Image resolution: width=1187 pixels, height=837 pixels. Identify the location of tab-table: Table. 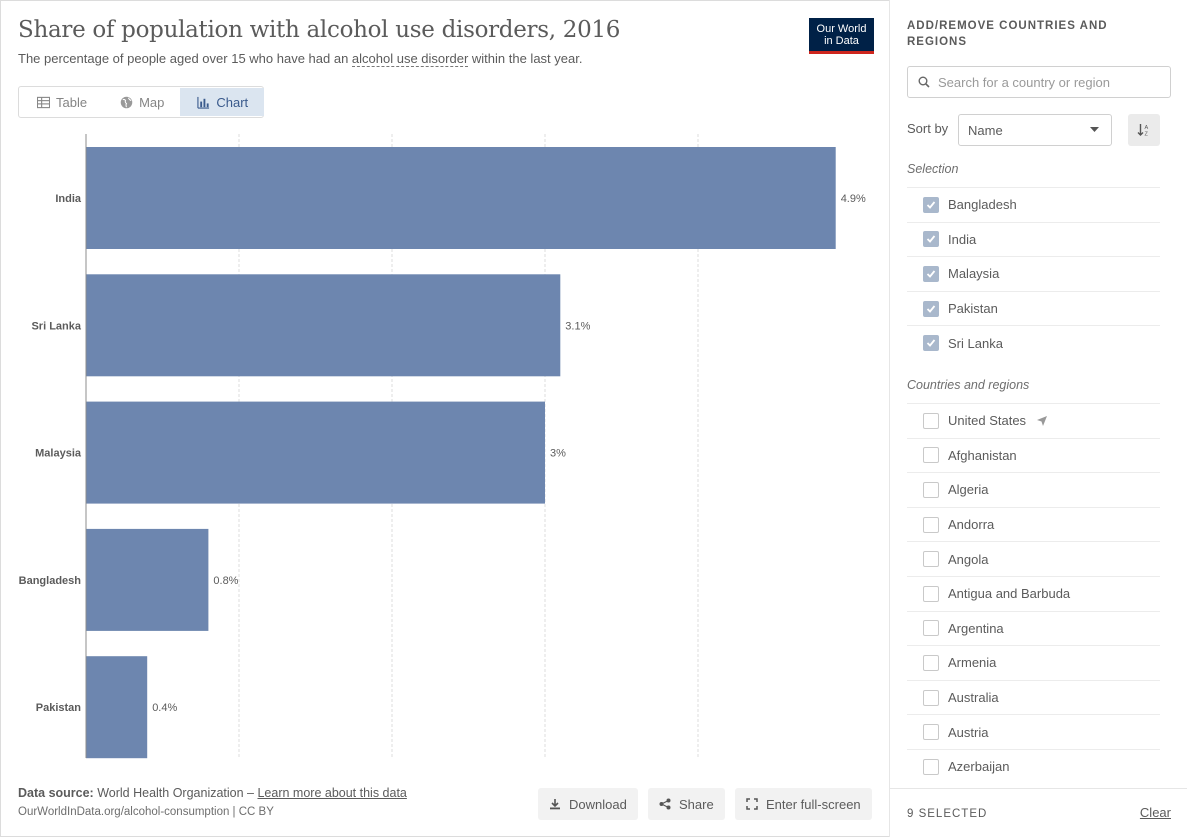
(61, 102).